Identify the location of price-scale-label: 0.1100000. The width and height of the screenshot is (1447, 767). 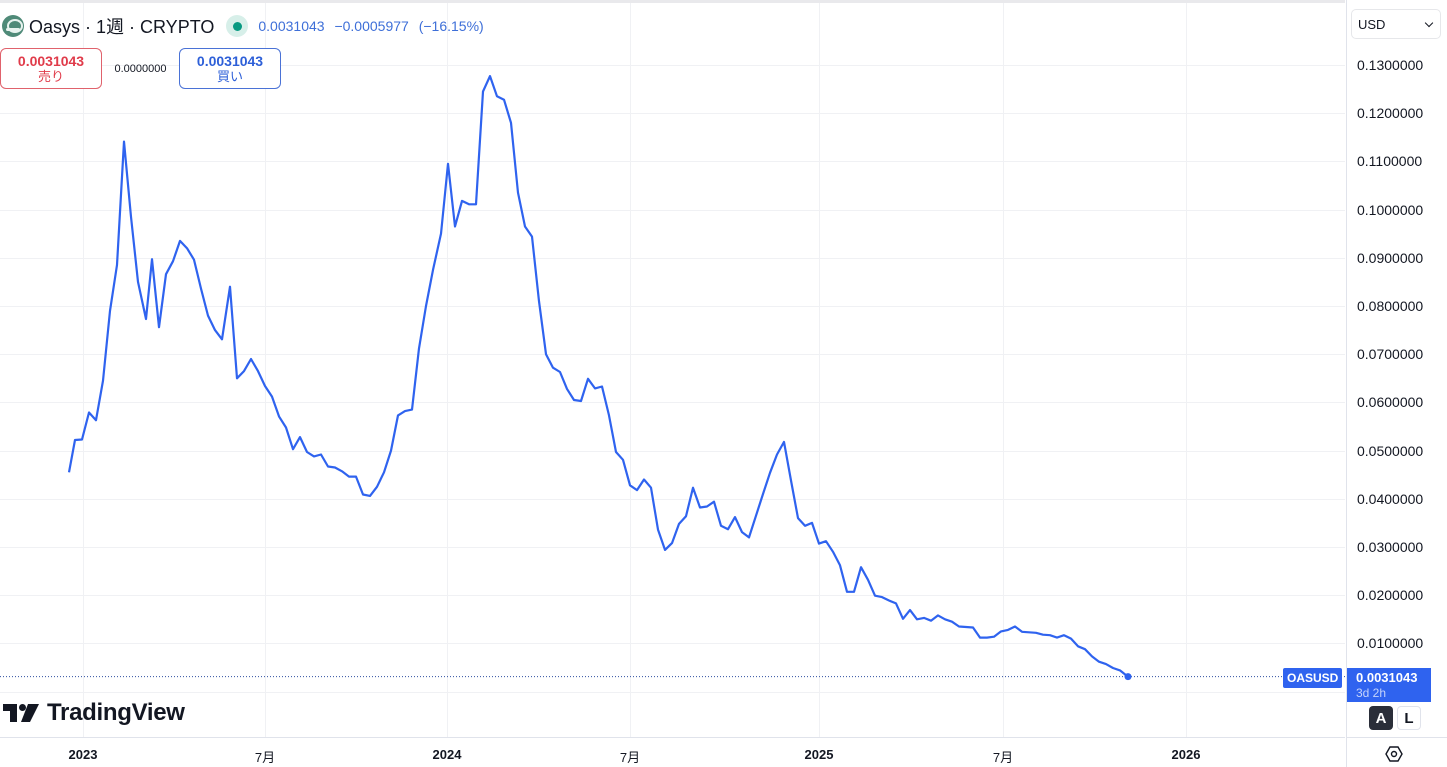
(1390, 161).